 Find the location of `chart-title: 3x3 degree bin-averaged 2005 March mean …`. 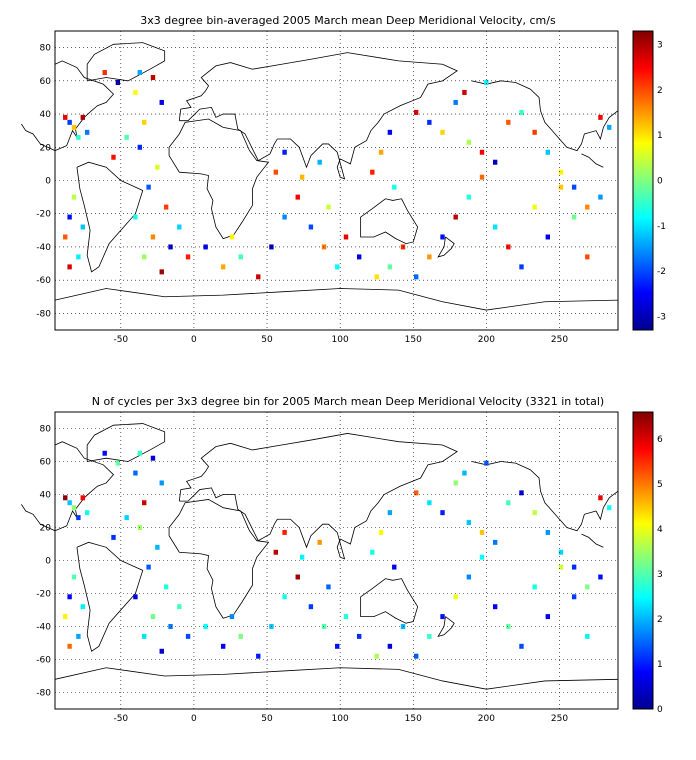

chart-title: 3x3 degree bin-averaged 2005 March mean … is located at coordinates (348, 20).